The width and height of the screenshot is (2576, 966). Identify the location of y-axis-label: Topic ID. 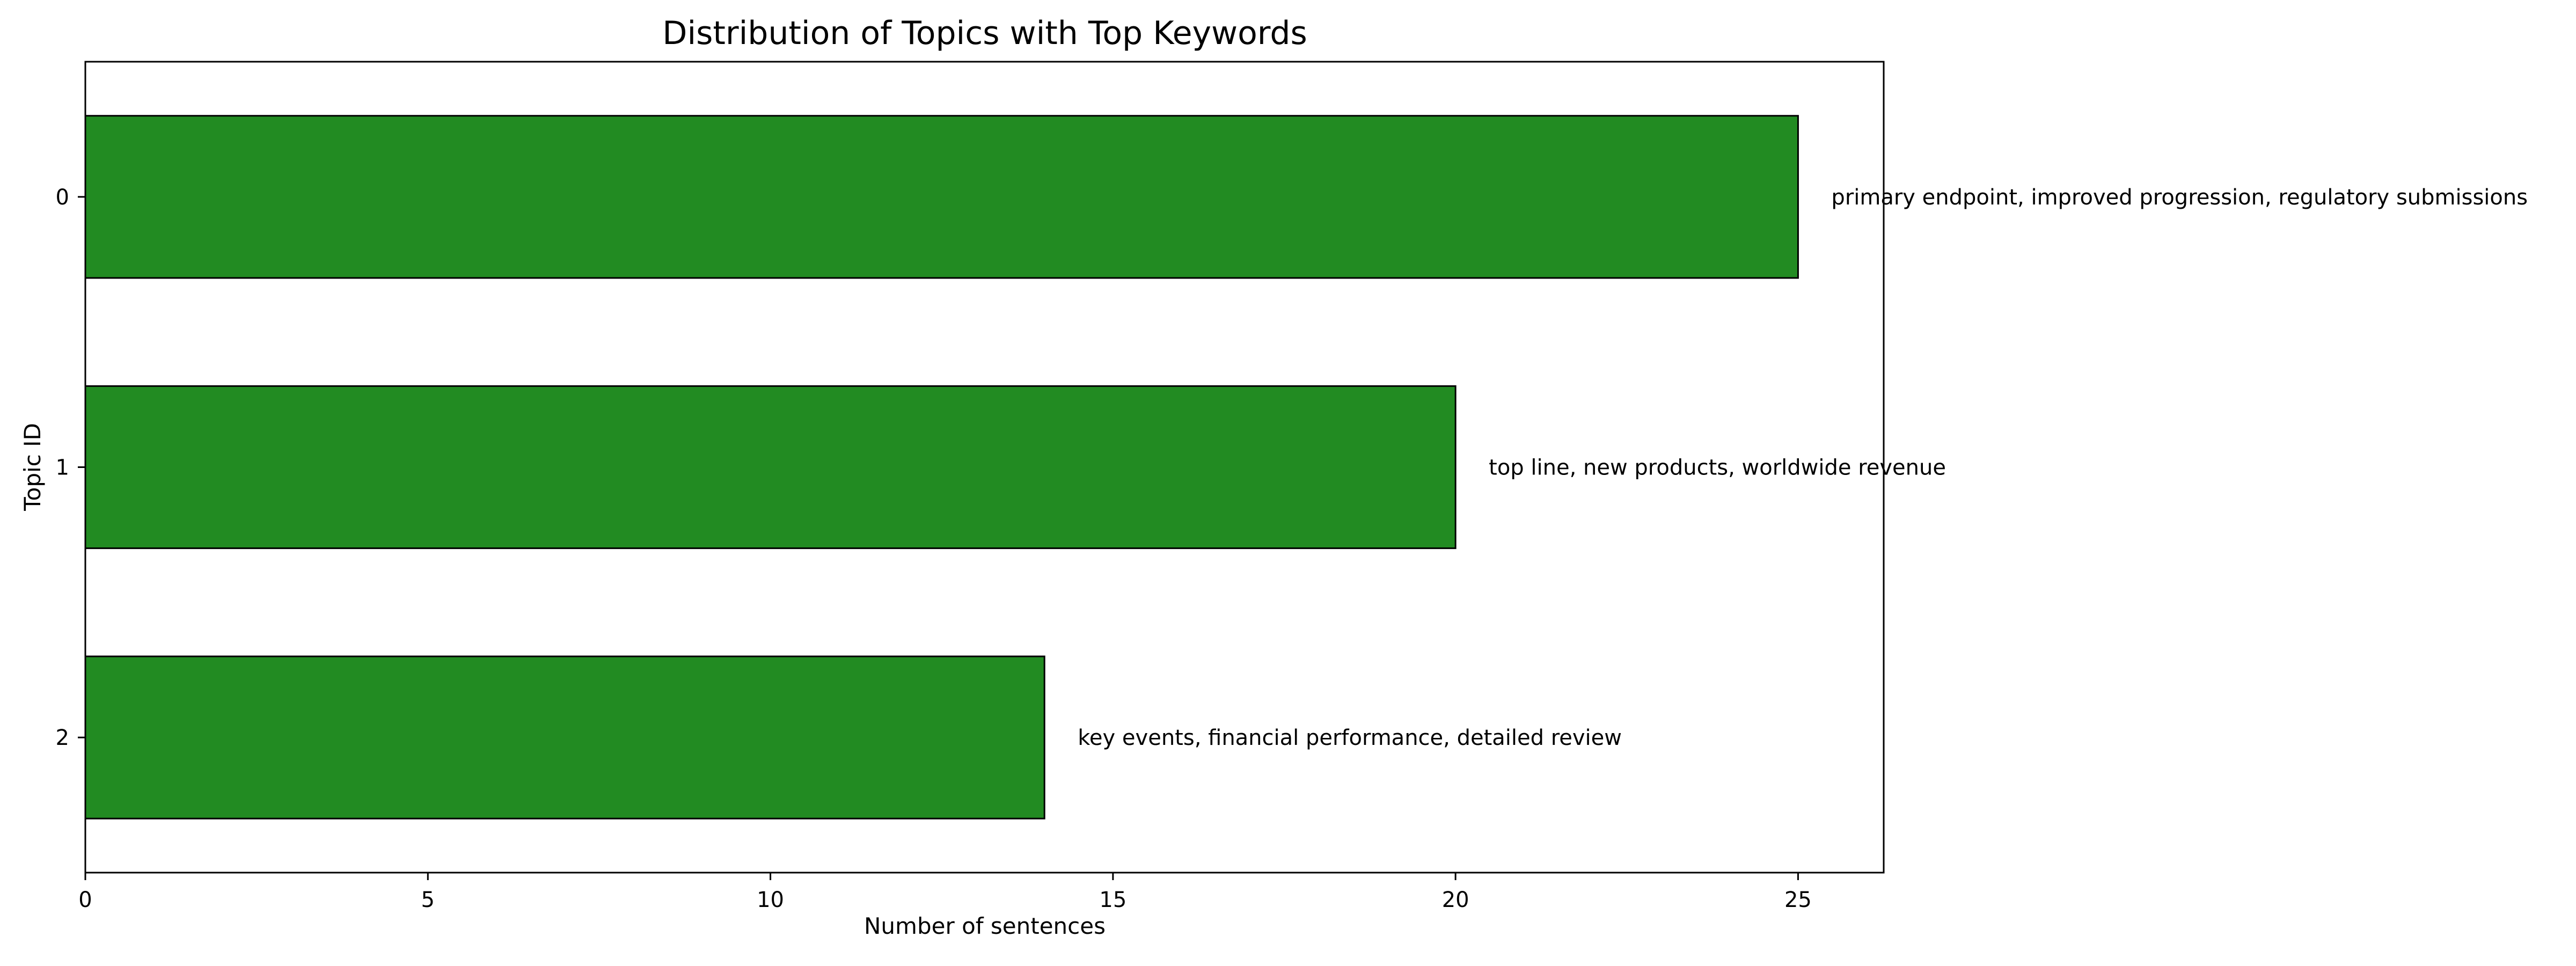
(32, 467).